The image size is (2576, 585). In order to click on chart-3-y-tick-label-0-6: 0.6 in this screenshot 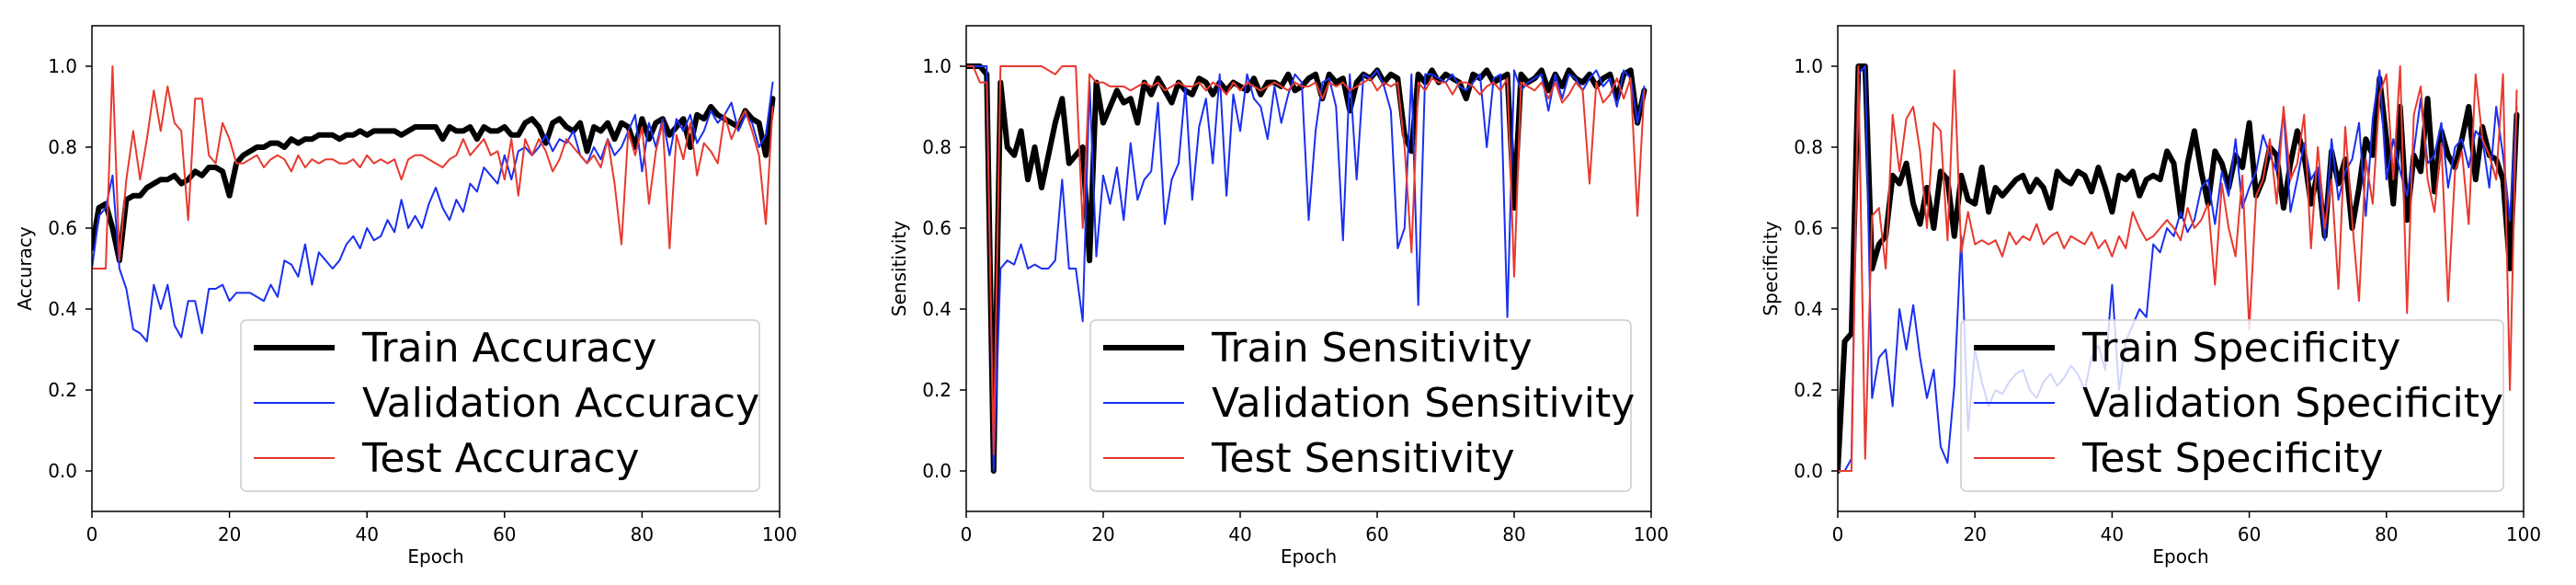, I will do `click(1808, 228)`.